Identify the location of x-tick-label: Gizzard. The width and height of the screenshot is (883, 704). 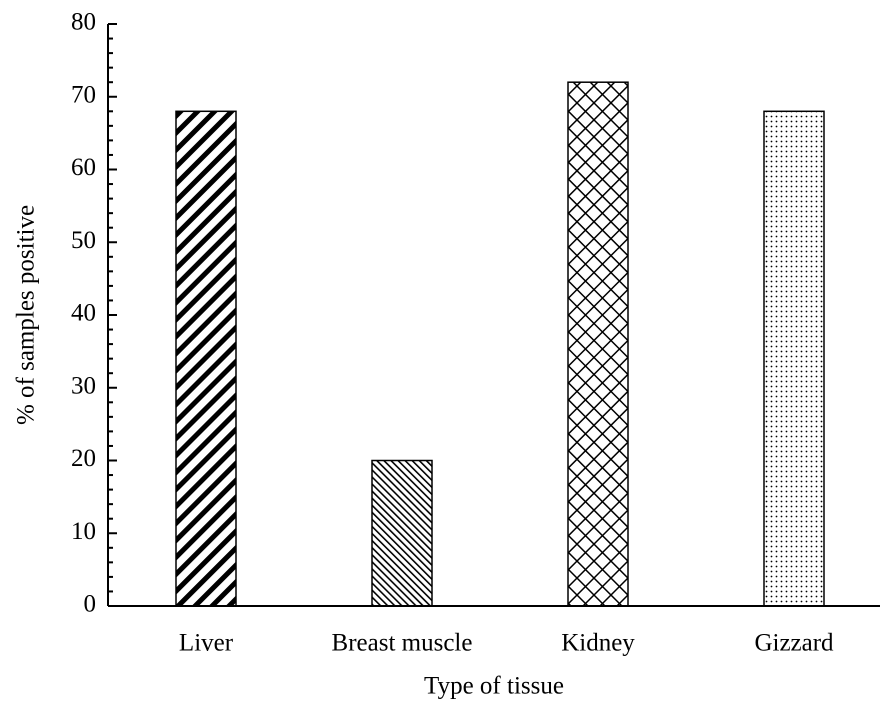
(794, 643).